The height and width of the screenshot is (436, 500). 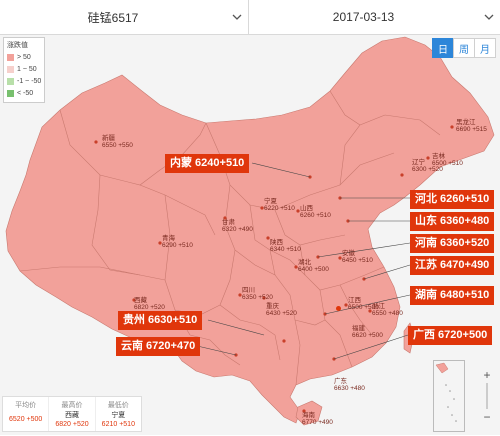 I want to click on callout-hebei: 河北 6260+510, so click(x=452, y=199).